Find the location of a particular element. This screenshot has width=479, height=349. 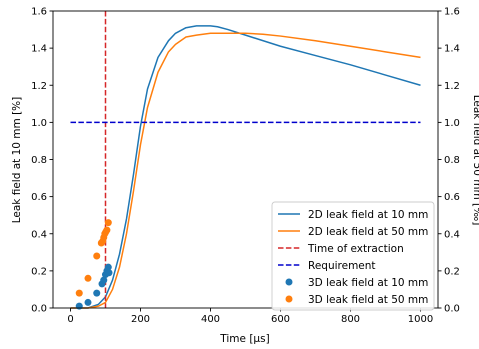

y-tick-label-left: 0.4 is located at coordinates (39, 234).